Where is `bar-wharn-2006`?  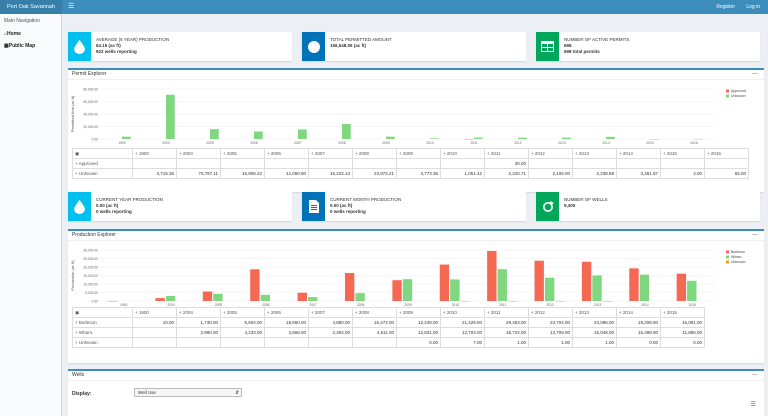
bar-wharn-2006 is located at coordinates (265, 297).